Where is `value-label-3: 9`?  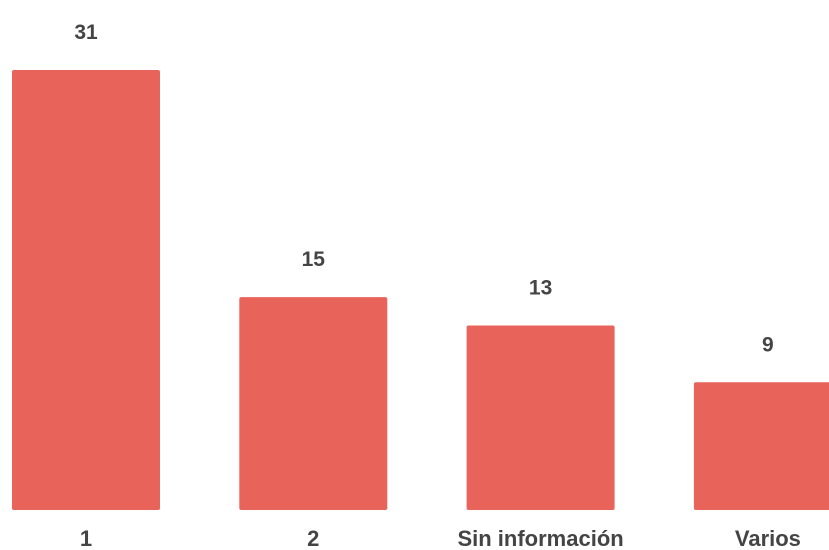 value-label-3: 9 is located at coordinates (768, 344).